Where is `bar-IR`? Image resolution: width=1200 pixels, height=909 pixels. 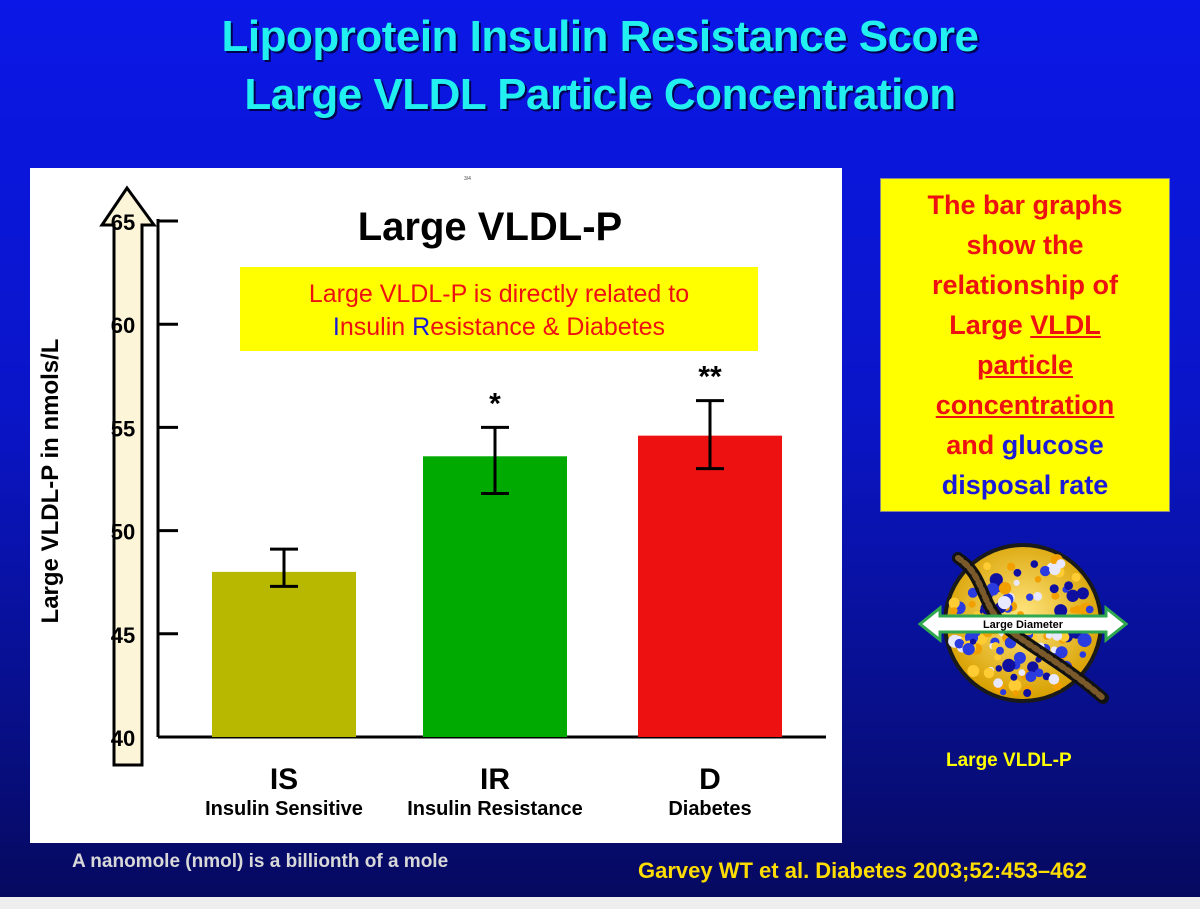 bar-IR is located at coordinates (495, 596).